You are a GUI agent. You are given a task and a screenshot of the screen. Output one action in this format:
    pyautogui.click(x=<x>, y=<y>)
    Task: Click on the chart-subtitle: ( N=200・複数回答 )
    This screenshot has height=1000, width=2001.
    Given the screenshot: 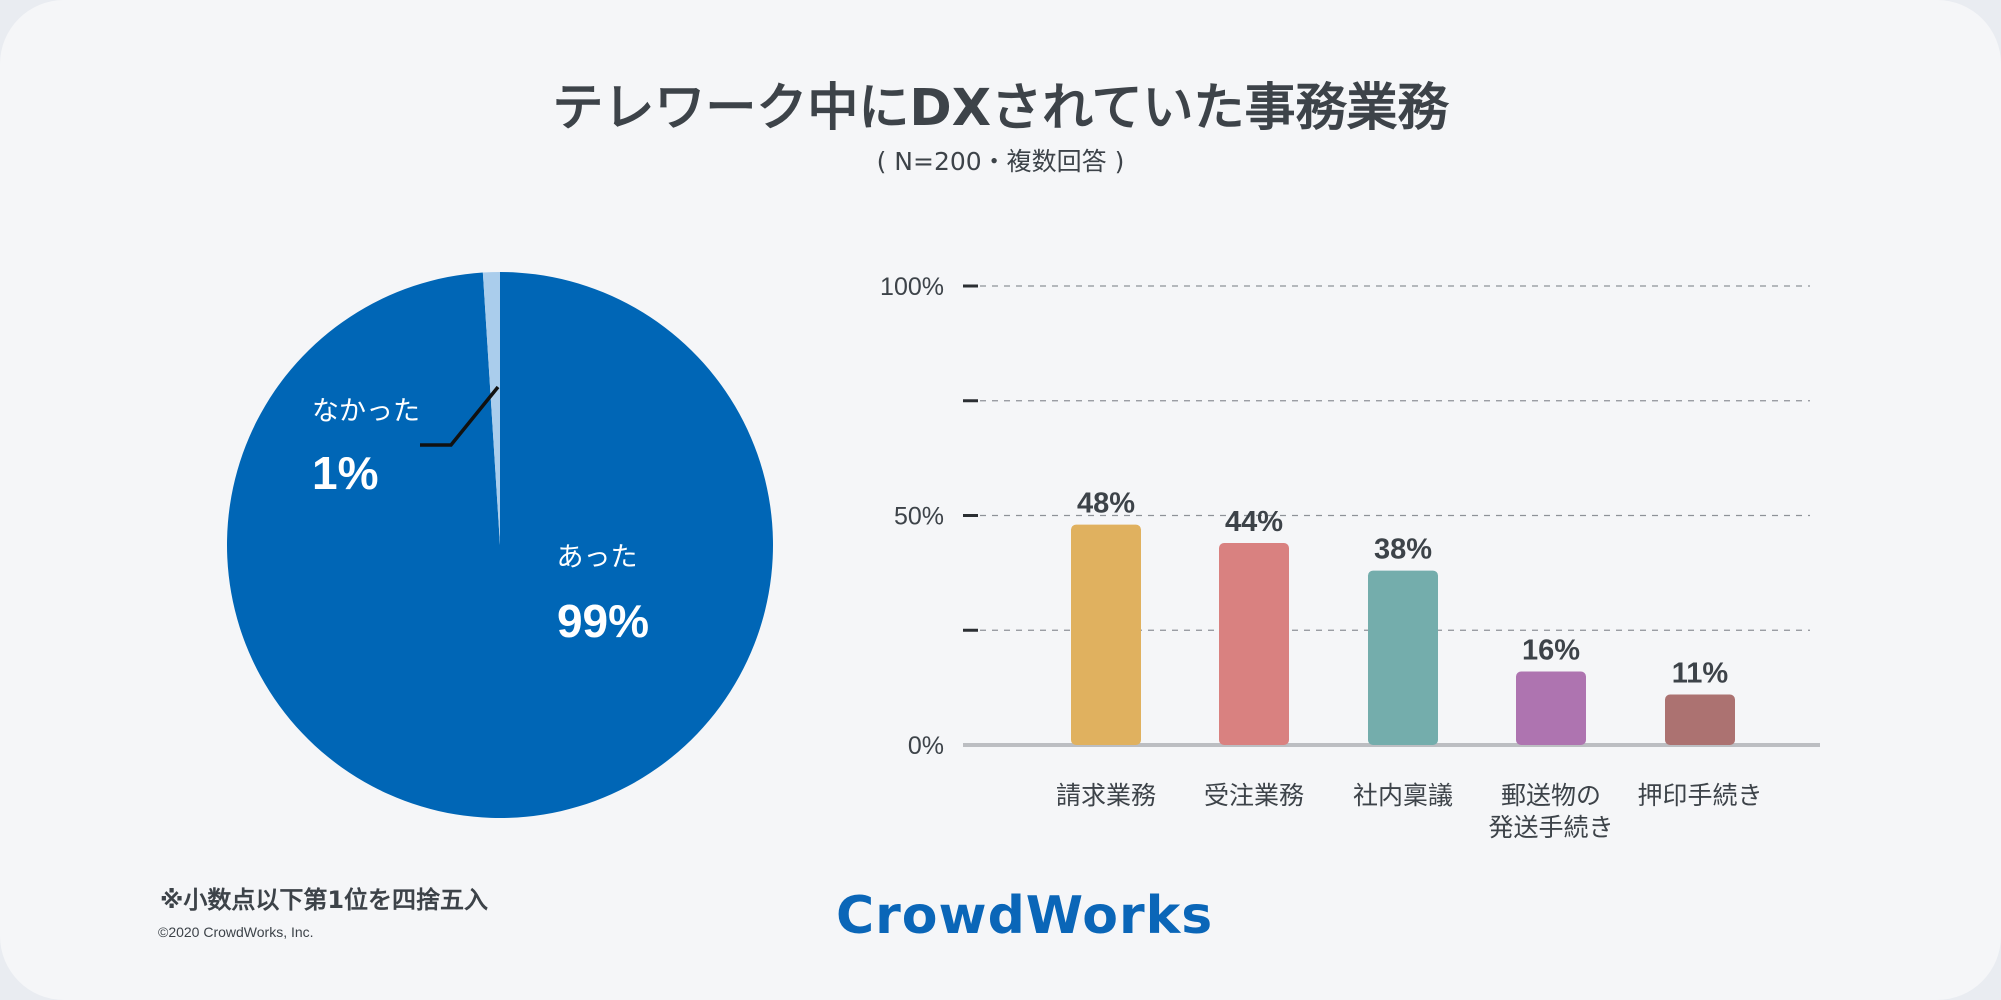 What is the action you would take?
    pyautogui.click(x=1000, y=161)
    